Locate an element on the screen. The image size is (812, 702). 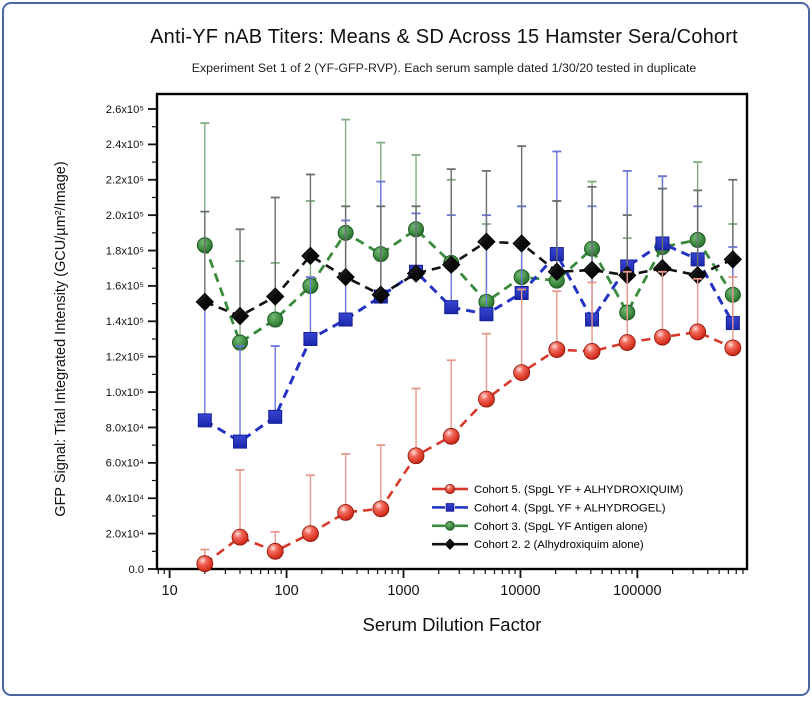
legend-item-4: Cohort 2. 2 (Alhydroxiquim alone) is located at coordinates (538, 544).